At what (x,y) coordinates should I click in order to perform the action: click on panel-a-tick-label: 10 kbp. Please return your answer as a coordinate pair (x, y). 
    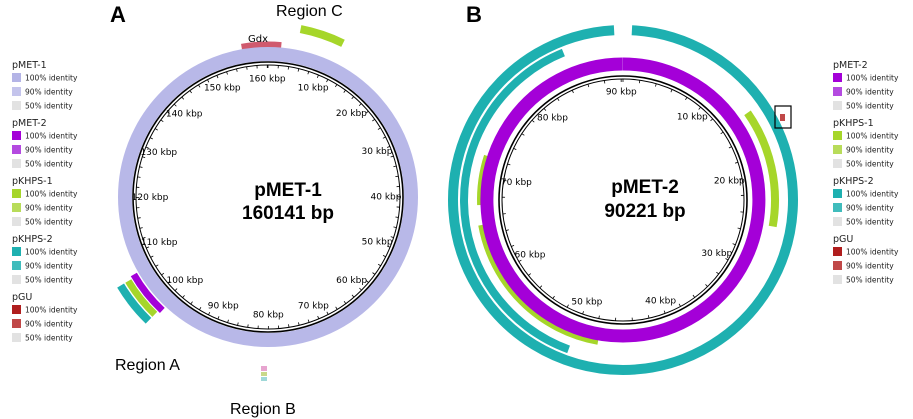
    Looking at the image, I should click on (313, 89).